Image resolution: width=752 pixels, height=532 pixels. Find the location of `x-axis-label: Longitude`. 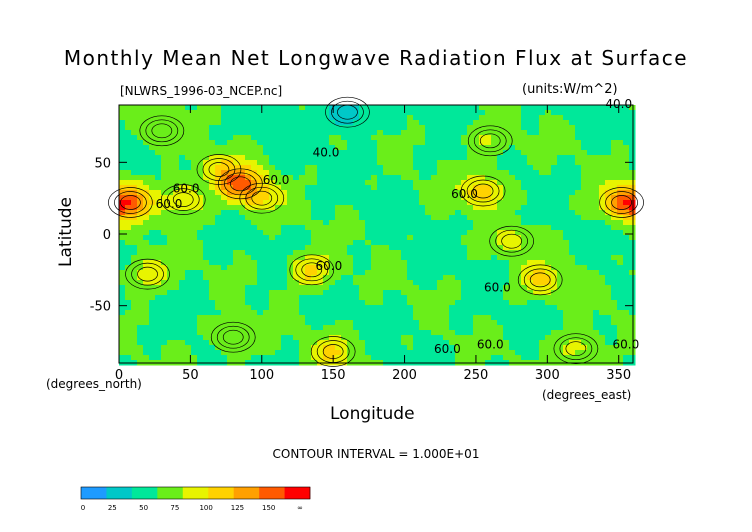

x-axis-label: Longitude is located at coordinates (372, 414).